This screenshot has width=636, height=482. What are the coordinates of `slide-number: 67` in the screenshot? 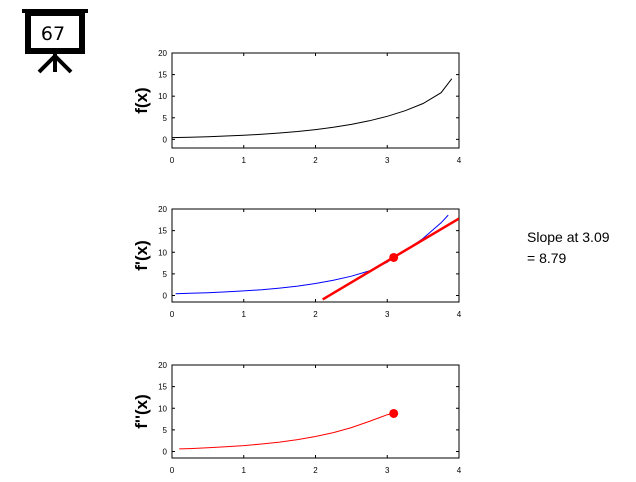 It's located at (53, 34).